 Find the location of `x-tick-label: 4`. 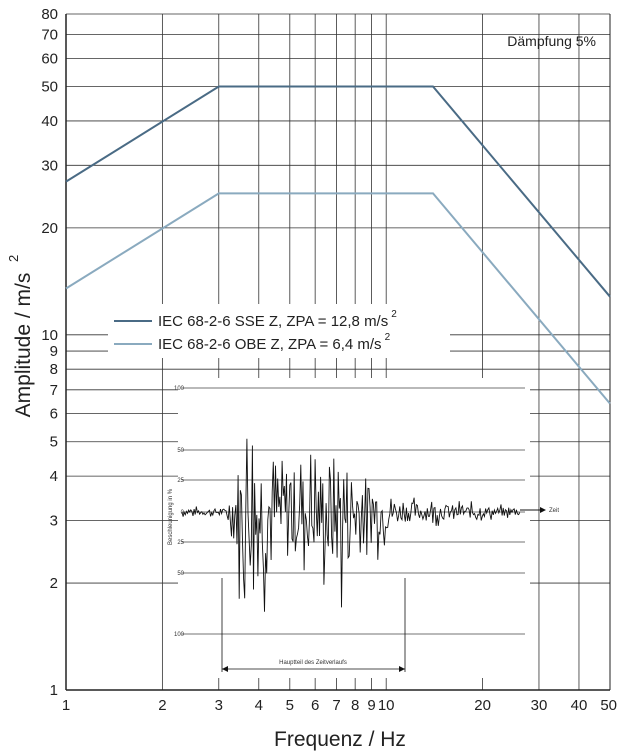

x-tick-label: 4 is located at coordinates (259, 705).